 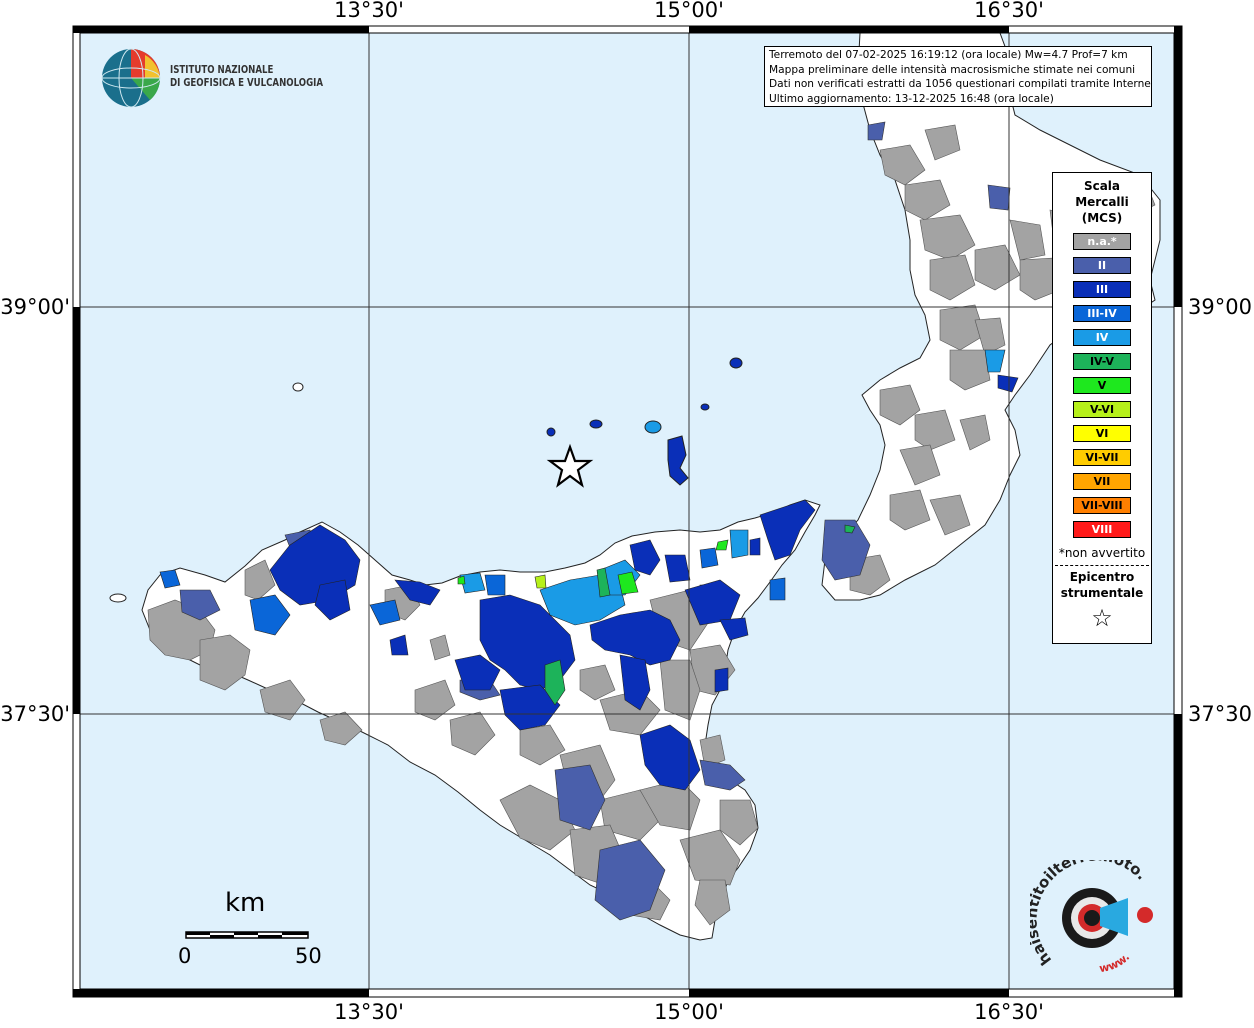 What do you see at coordinates (689, 1012) in the screenshot?
I see `bottom-label-2: 15°00'` at bounding box center [689, 1012].